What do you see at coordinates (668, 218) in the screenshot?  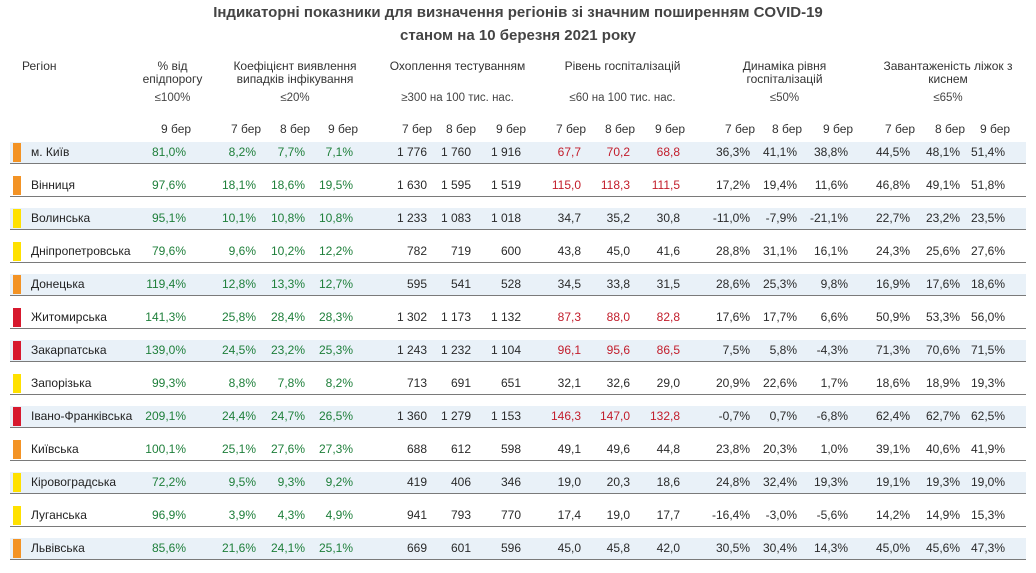 I see `cell-hosp: 30,8` at bounding box center [668, 218].